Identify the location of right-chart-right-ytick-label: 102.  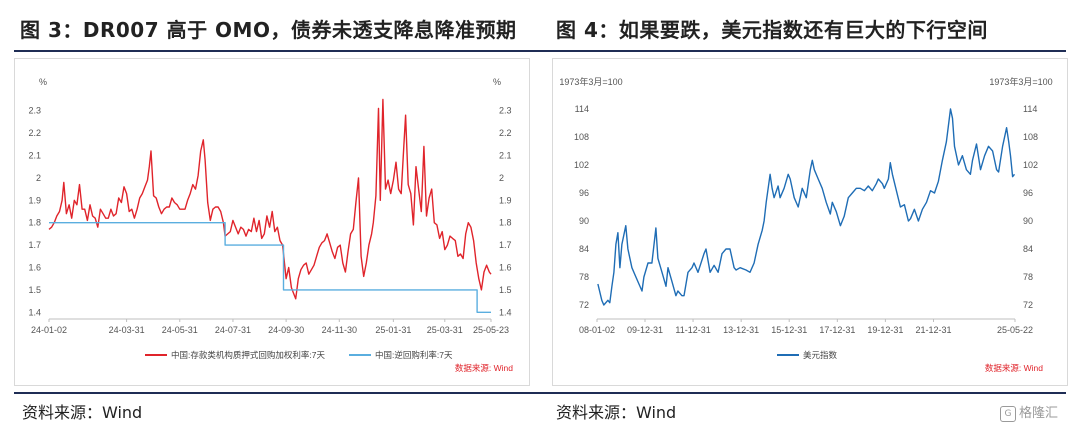
(1030, 165).